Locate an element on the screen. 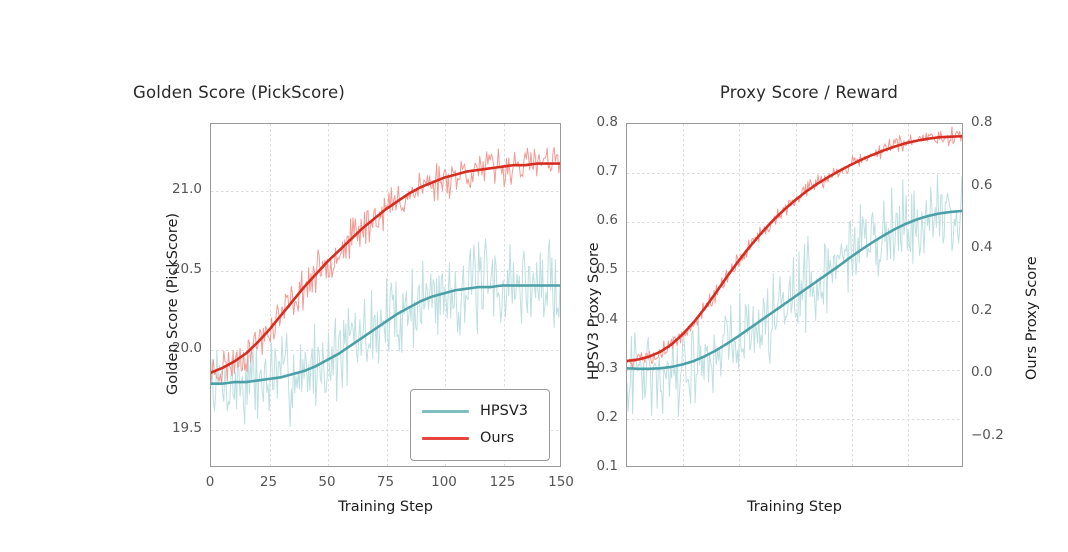 This screenshot has height=552, width=1068. y-tick-label: 0.3 is located at coordinates (607, 367).